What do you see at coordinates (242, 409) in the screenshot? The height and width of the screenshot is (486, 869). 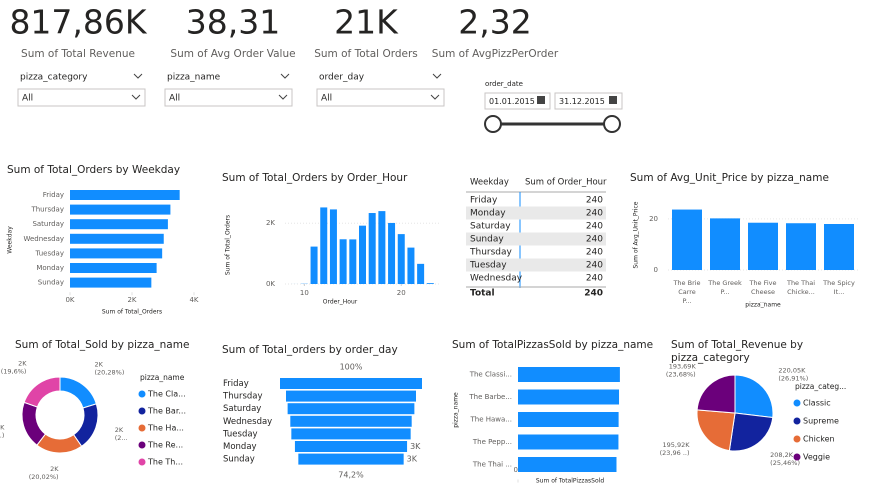 I see `category-label: Saturday` at bounding box center [242, 409].